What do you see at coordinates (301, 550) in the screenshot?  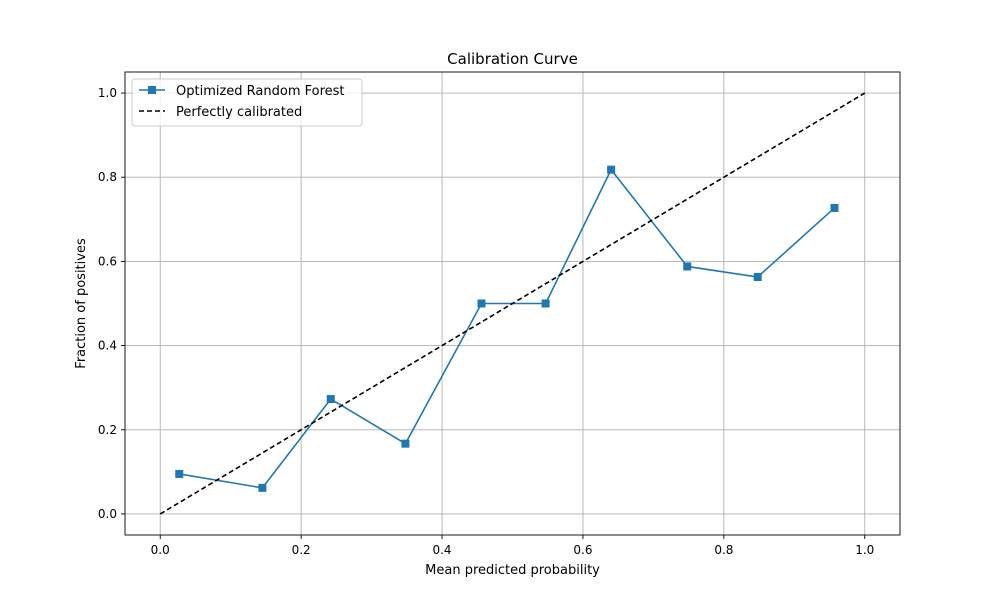 I see `x-tick-label: 0.2` at bounding box center [301, 550].